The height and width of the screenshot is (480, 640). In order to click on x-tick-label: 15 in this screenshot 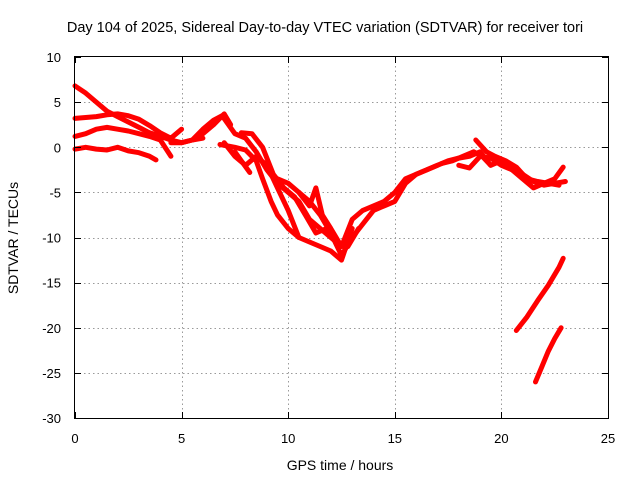, I will do `click(395, 438)`.